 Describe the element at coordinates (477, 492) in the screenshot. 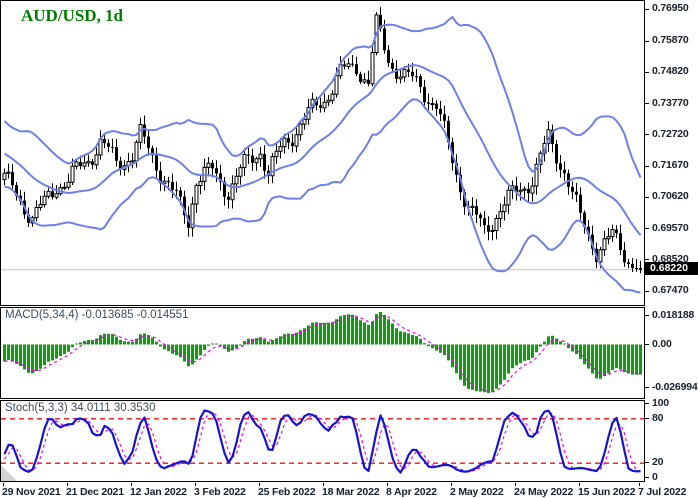

I see `date-label: 2 May 2022` at that location.